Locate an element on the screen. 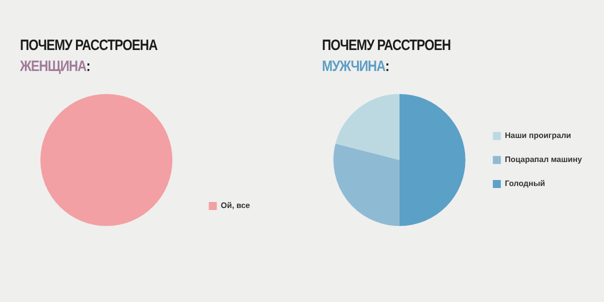  chart-title: ПОЧЕМУ РАССТРОЕНА is located at coordinates (89, 45).